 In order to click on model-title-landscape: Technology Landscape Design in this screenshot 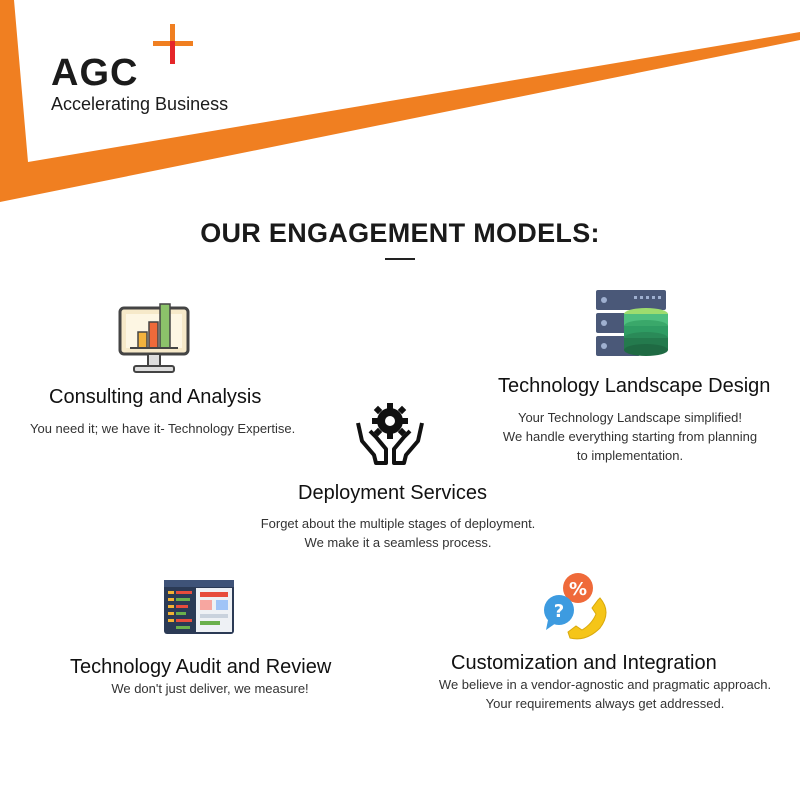, I will do `click(634, 386)`.